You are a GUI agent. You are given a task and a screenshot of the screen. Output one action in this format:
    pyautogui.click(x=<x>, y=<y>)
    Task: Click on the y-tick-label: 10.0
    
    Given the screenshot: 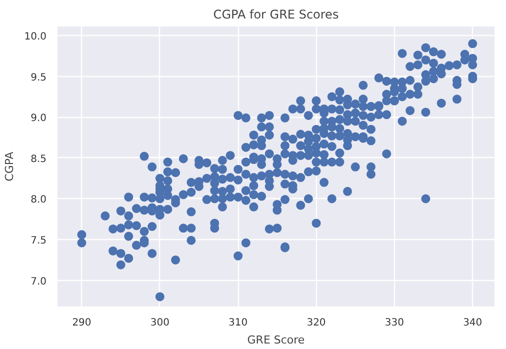 What is the action you would take?
    pyautogui.click(x=35, y=36)
    